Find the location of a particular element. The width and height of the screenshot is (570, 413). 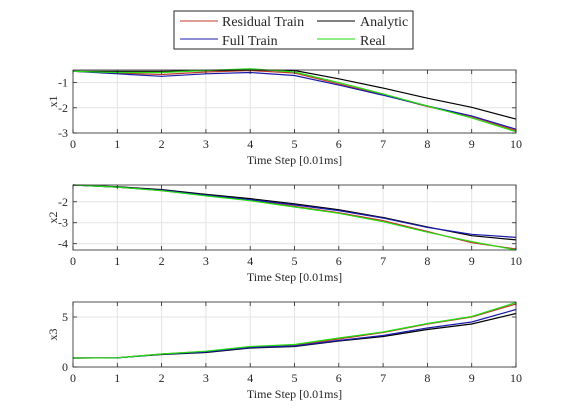

legend-box is located at coordinates (293, 30).